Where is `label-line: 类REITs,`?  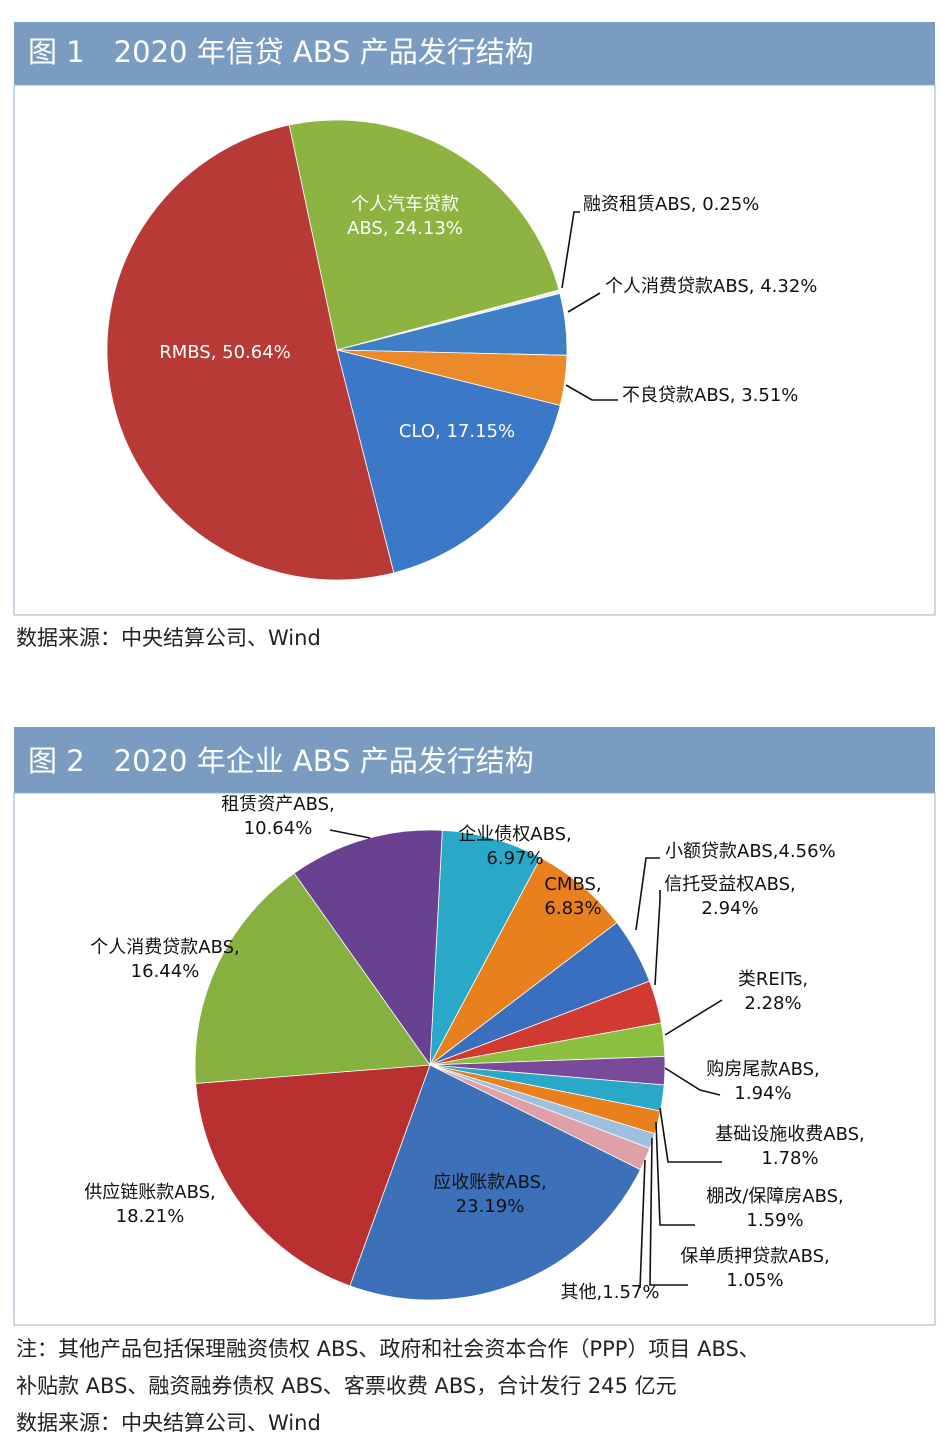
label-line: 类REITs, is located at coordinates (773, 979).